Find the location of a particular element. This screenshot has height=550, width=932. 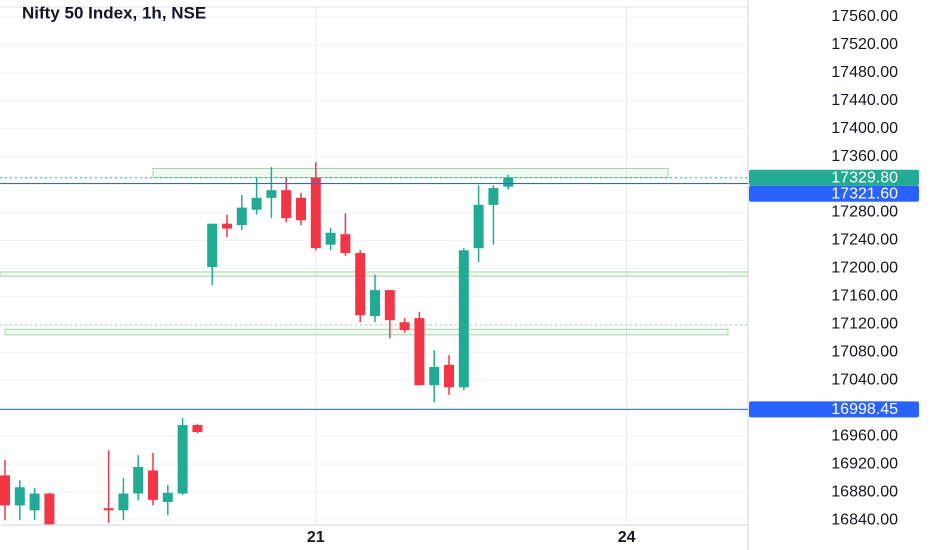

y-tick-label: 17080.00 is located at coordinates (864, 352).